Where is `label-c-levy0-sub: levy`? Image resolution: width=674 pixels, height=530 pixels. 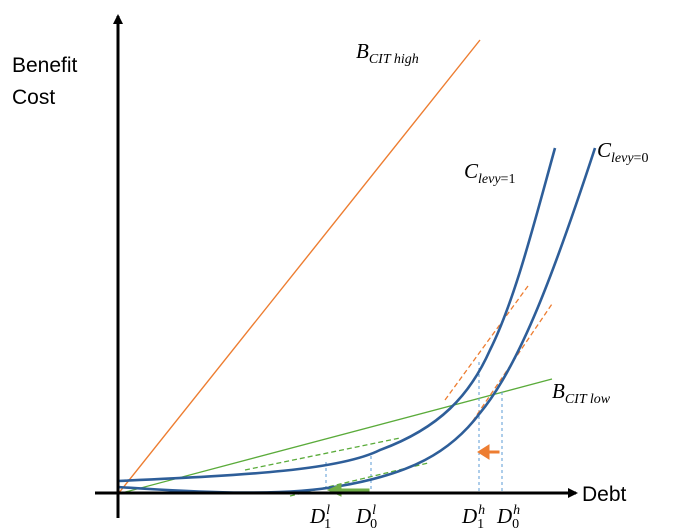
label-c-levy0-sub: levy is located at coordinates (622, 158).